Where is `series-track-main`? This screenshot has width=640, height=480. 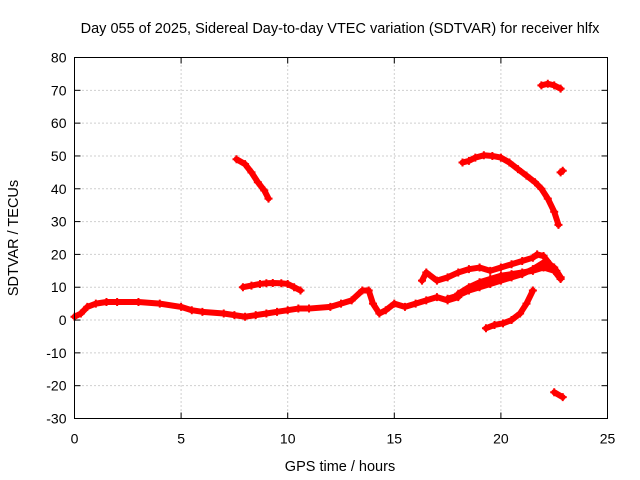
series-track-main is located at coordinates (266, 303).